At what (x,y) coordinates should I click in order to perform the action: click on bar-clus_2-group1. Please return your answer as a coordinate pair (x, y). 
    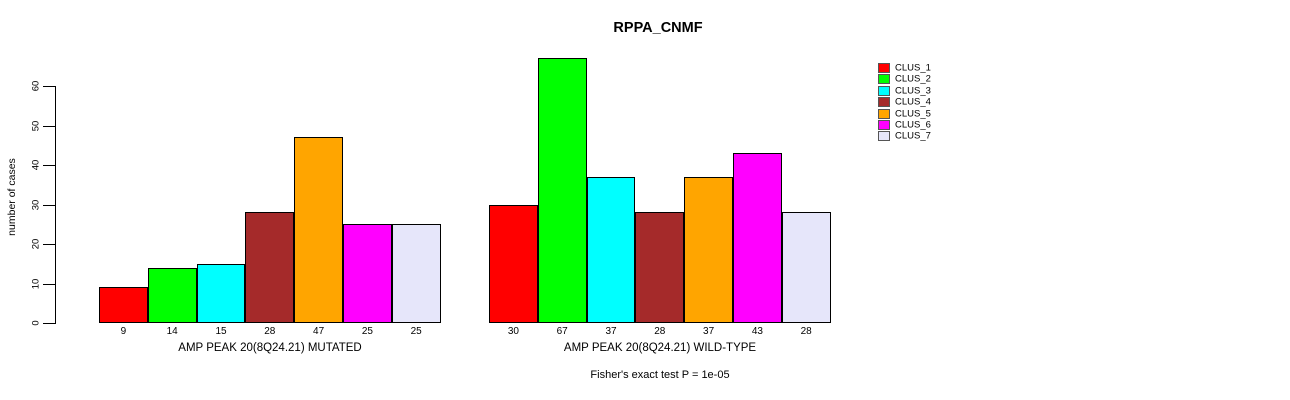
    Looking at the image, I should click on (172, 295).